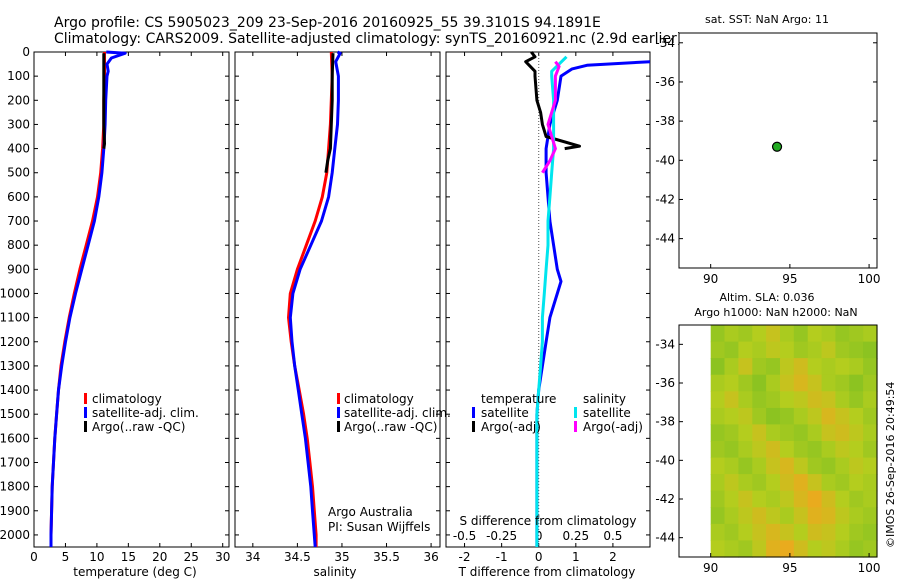 Image resolution: width=900 pixels, height=580 pixels. Describe the element at coordinates (18, 245) in the screenshot. I see `y-tick-label: 800` at that location.